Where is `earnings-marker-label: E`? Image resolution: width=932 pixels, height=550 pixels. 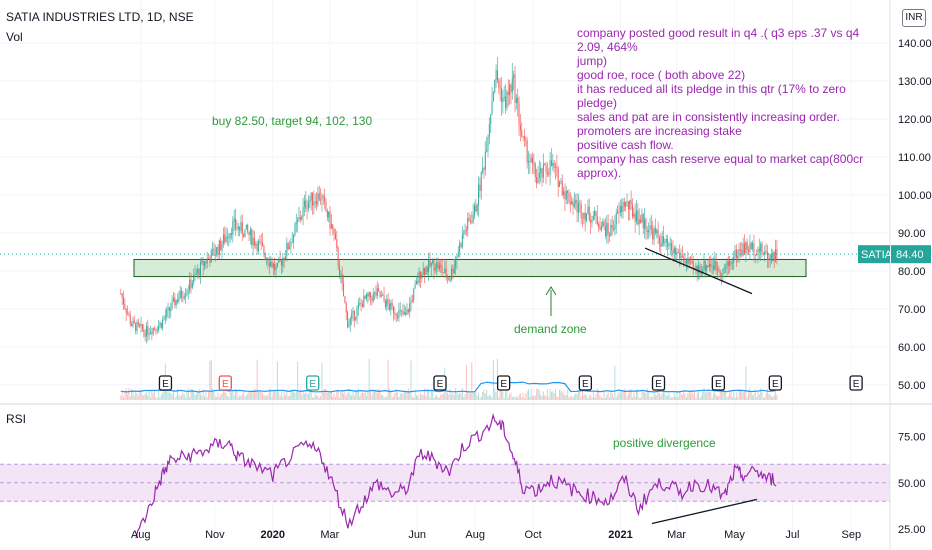
earnings-marker-label: E is located at coordinates (658, 384).